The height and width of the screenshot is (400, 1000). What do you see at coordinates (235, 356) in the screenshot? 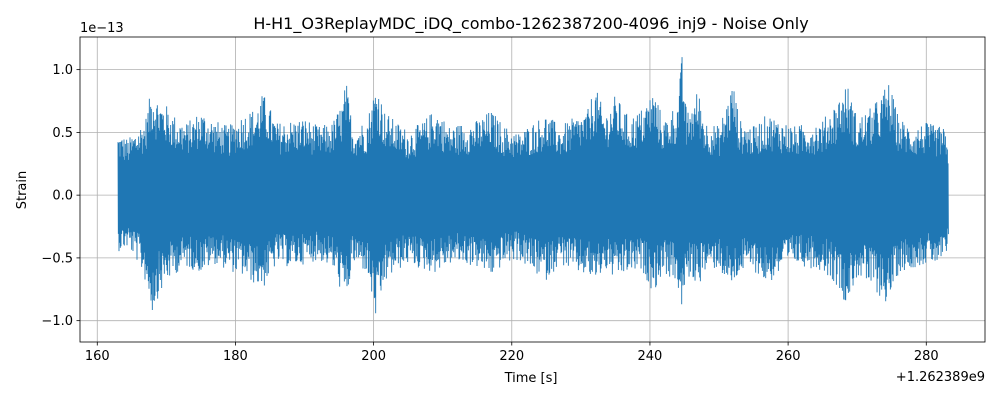
I see `x-tick-label: 180` at bounding box center [235, 356].